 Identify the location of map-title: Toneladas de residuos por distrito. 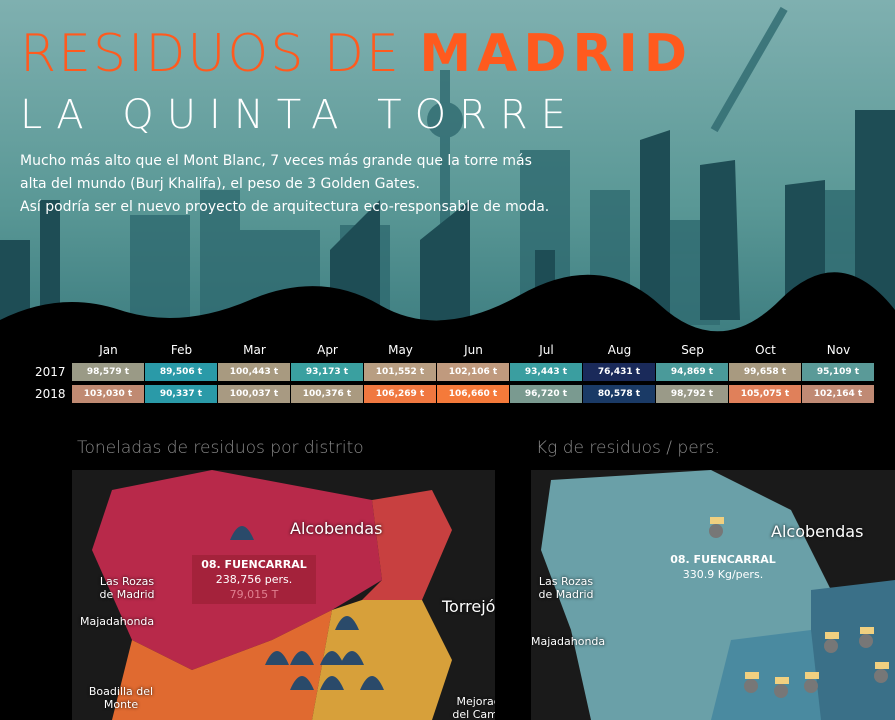
(220, 448).